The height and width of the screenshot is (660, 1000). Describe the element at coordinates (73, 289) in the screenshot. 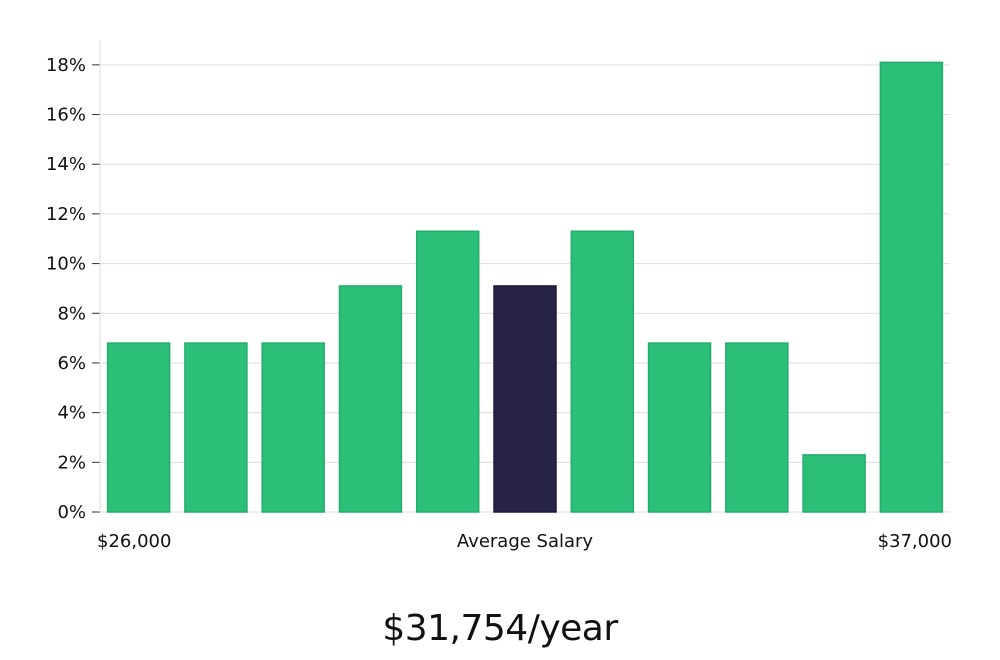

I see `y-axis-ticks: 0% 2% 4% 6% 8% 10% 12% 14% 16% 18%` at that location.